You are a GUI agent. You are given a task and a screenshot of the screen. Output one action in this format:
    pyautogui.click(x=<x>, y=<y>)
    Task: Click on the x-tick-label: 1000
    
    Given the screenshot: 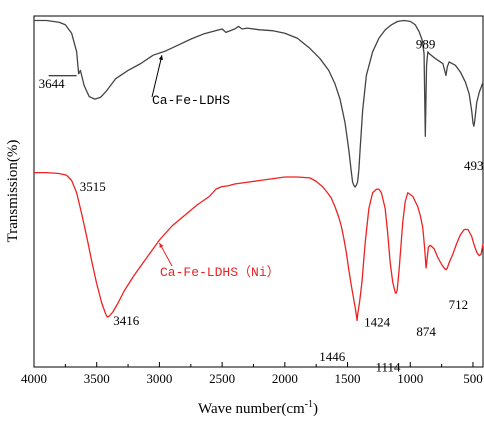 What is the action you would take?
    pyautogui.click(x=410, y=378)
    